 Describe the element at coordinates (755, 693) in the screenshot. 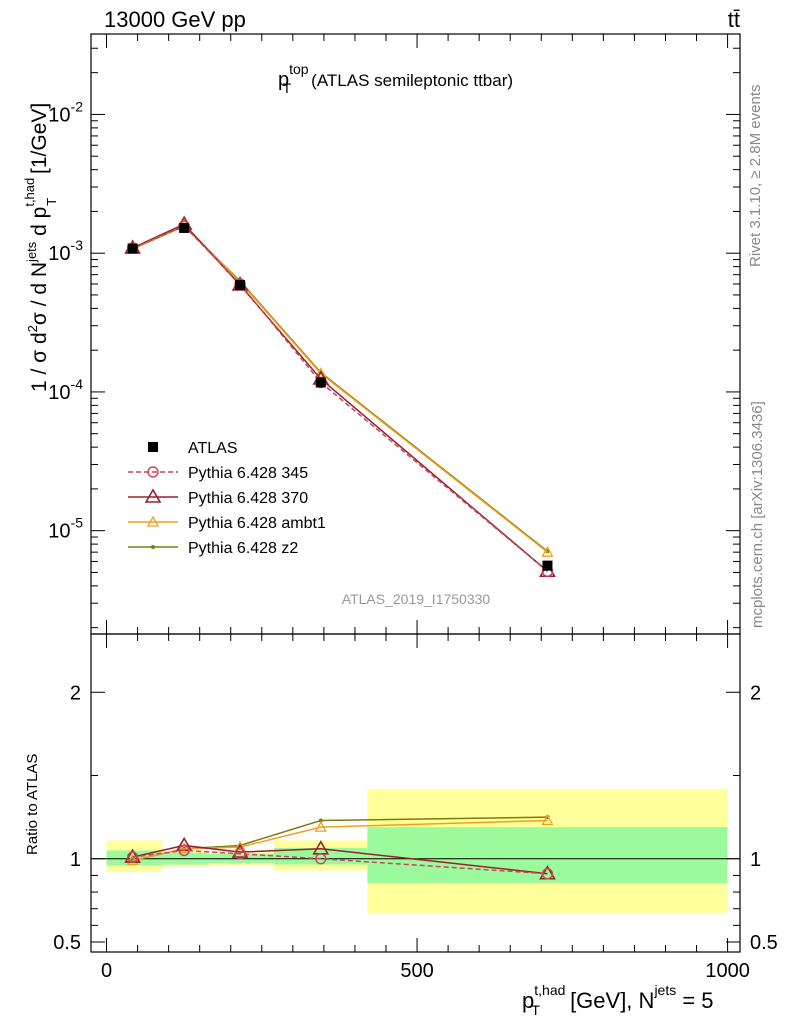

I see `ratio-y-tick-label-right: 2` at that location.